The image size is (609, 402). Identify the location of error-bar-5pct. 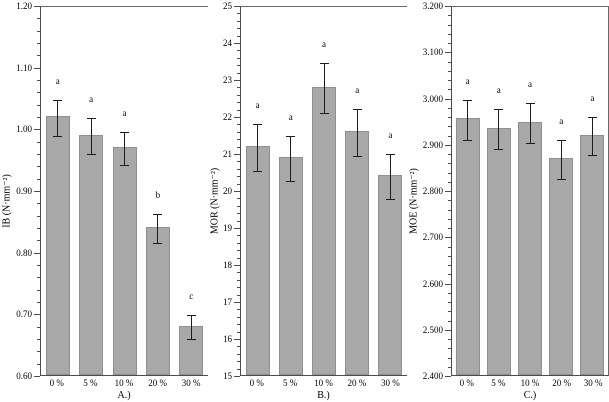
(291, 158).